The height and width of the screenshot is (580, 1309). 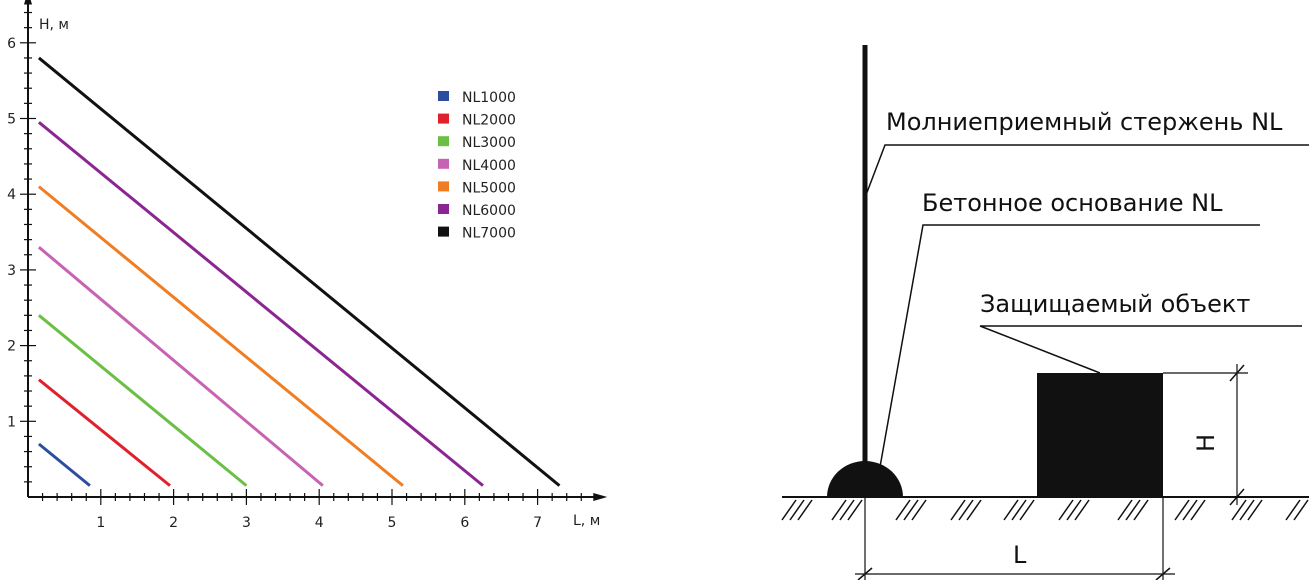 What do you see at coordinates (443, 186) in the screenshot?
I see `legend-swatch-nl5000` at bounding box center [443, 186].